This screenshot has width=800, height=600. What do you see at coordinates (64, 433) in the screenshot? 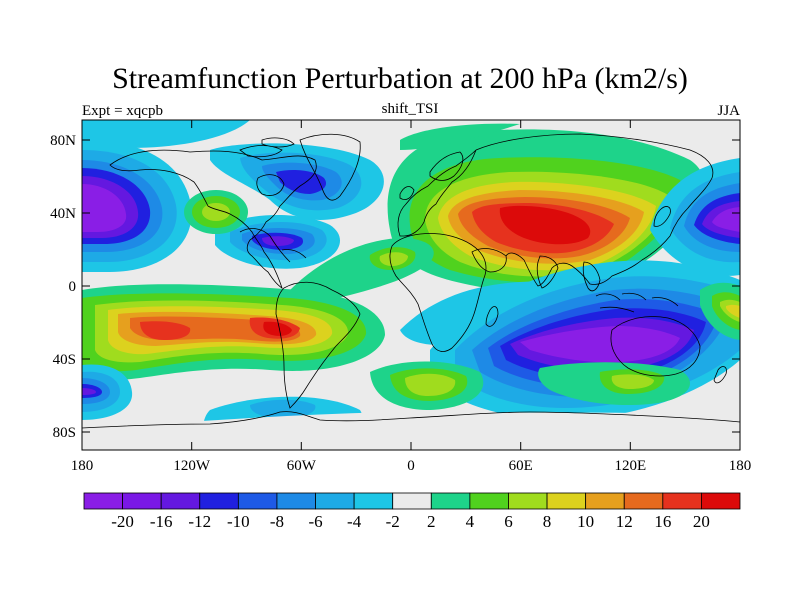
I see `y-tick-label: 80S` at bounding box center [64, 433].